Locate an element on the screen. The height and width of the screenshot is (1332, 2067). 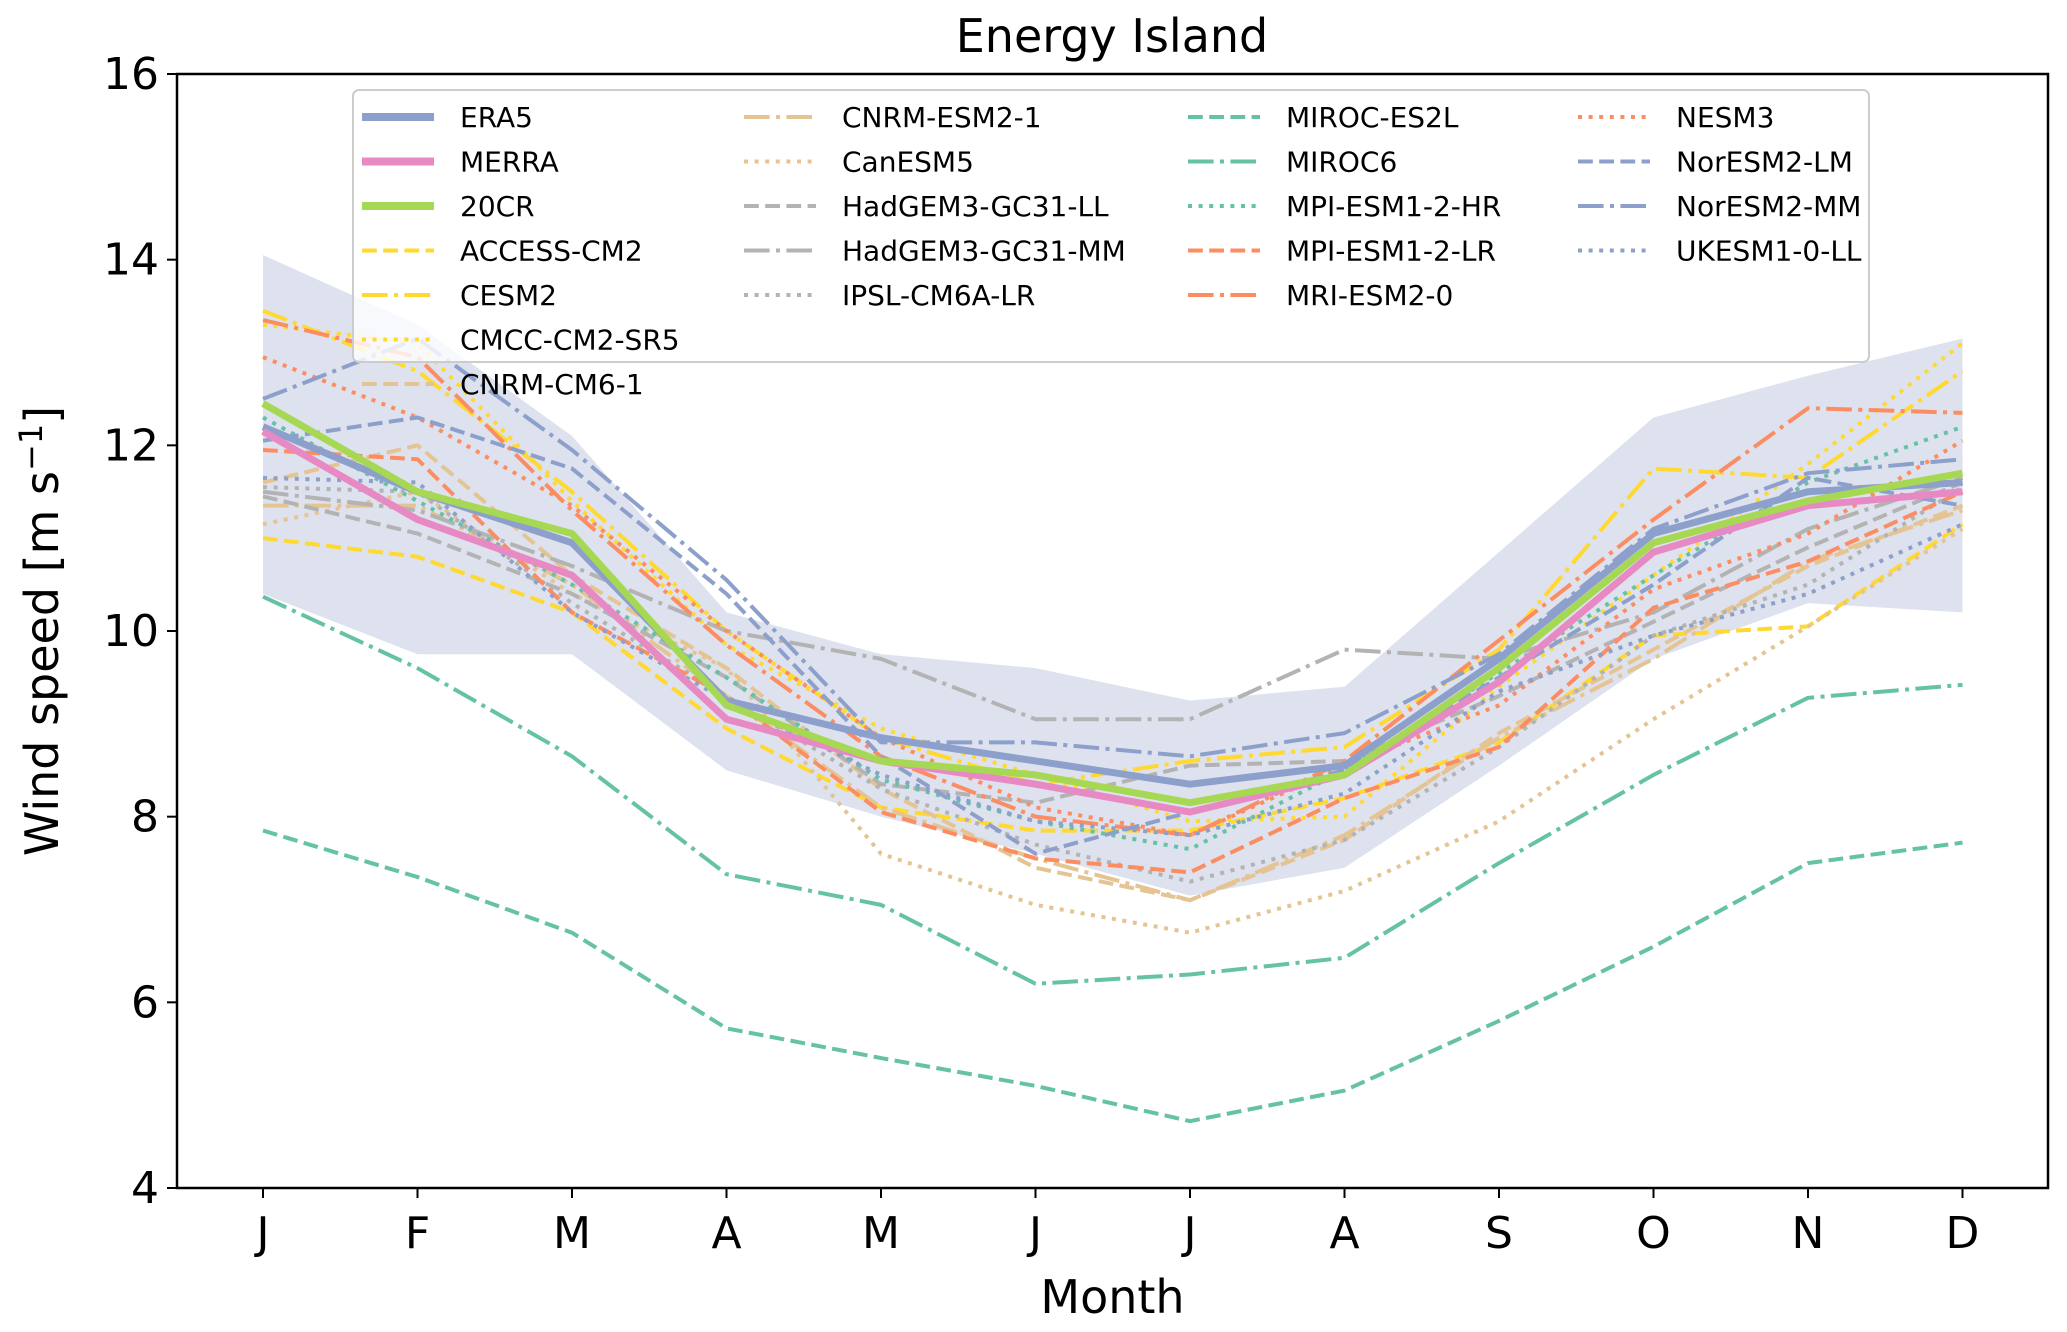
y-axis-title: Wind speed [m s−1] is located at coordinates (40, 631).